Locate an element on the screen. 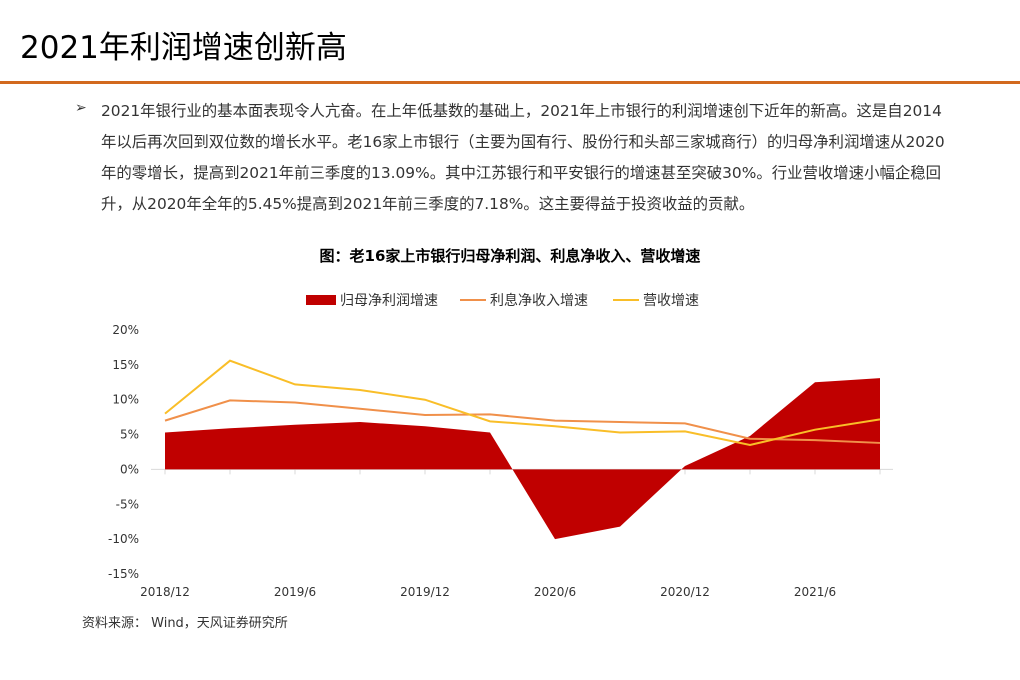  y-tick-label: -10% is located at coordinates (123, 539).